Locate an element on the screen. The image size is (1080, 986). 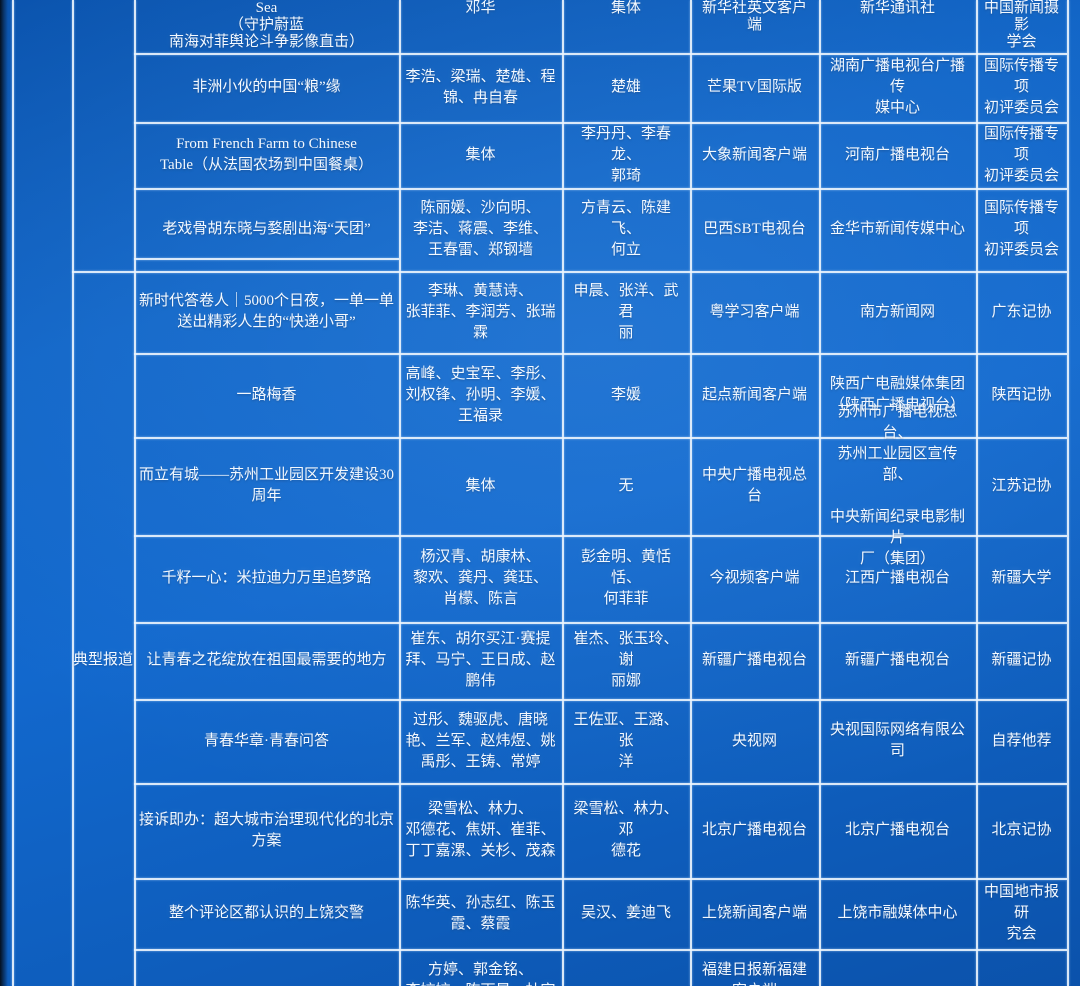
table-cell-publisher: 河南广播电视台 is located at coordinates (897, 154).